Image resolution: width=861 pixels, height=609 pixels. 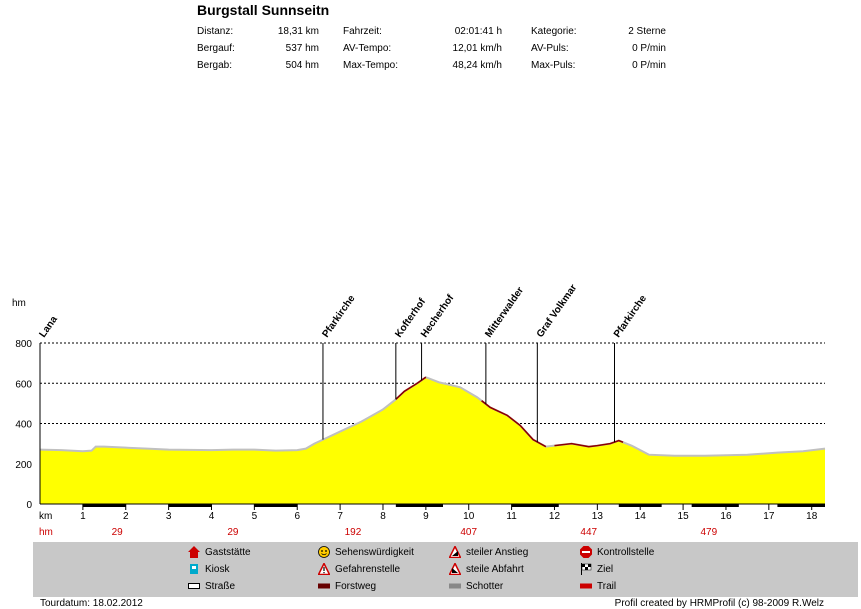 What do you see at coordinates (358, 568) in the screenshot?
I see `legend-item-gefahrenstelle: Gefahrenstelle` at bounding box center [358, 568].